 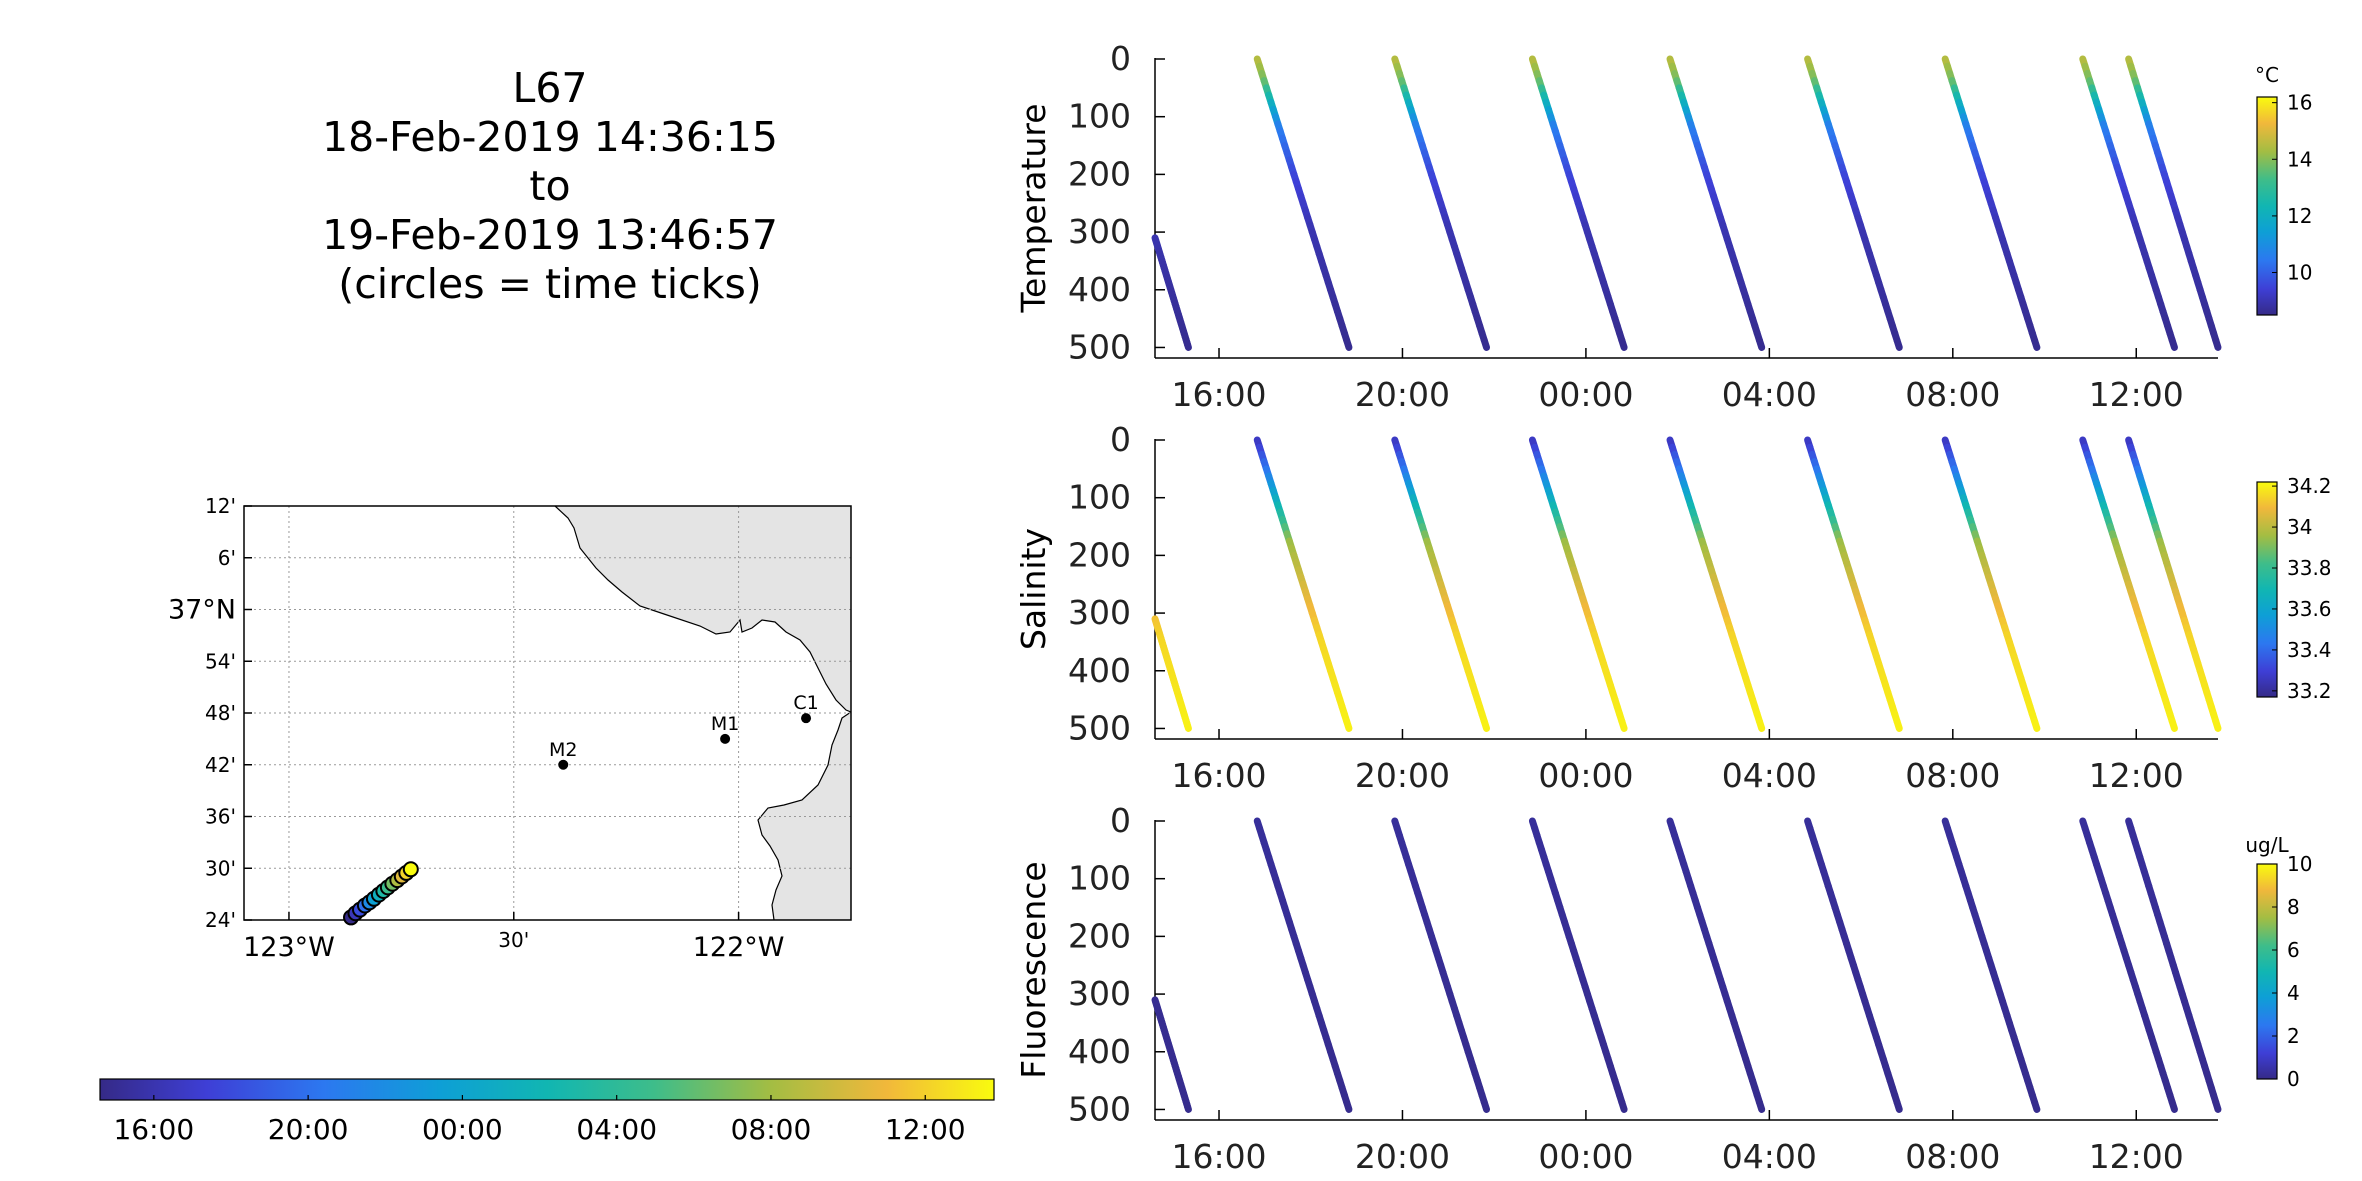 What do you see at coordinates (771, 1129) in the screenshot?
I see `time-colorbar-label: 08:00` at bounding box center [771, 1129].